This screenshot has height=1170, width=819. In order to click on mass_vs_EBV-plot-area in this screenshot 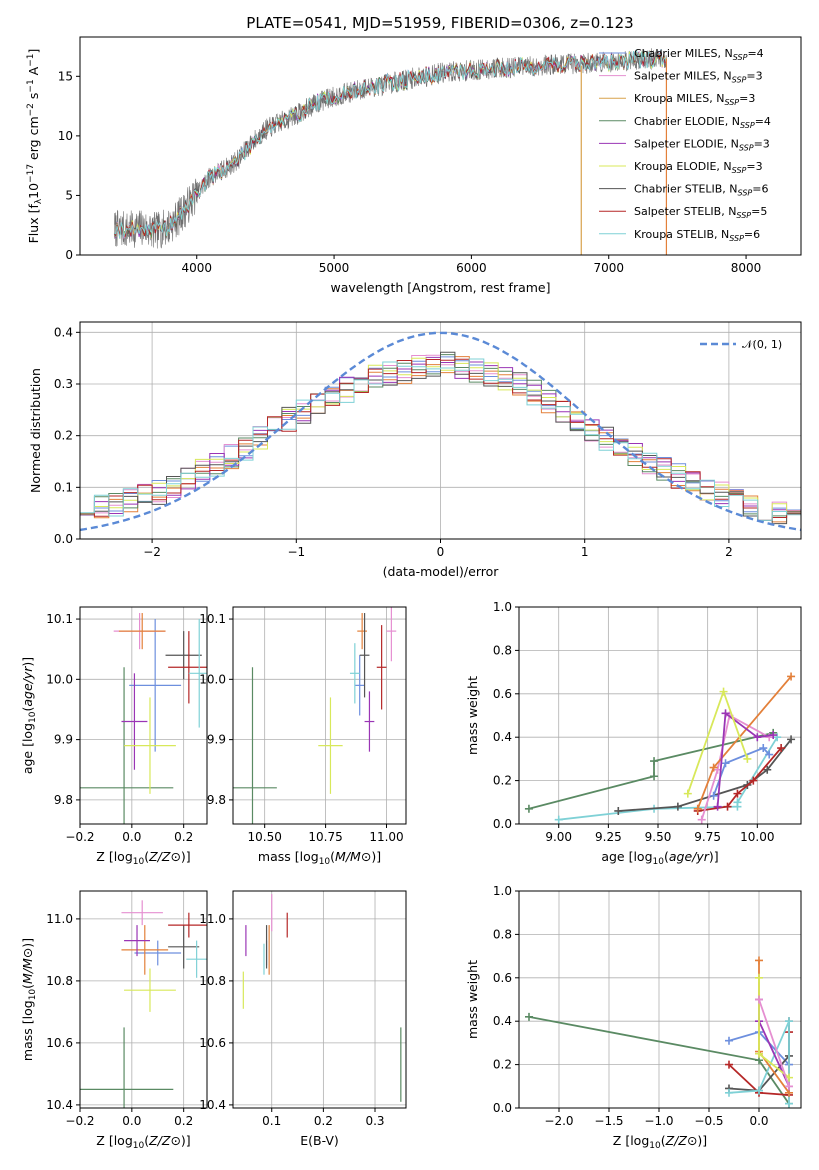, I will do `click(319, 999)`.